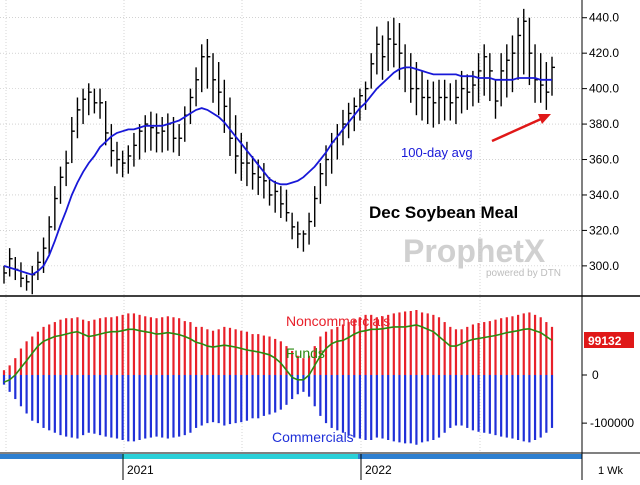 This screenshot has height=485, width=640. Describe the element at coordinates (611, 471) in the screenshot. I see `period-label: 1 Wk` at that location.